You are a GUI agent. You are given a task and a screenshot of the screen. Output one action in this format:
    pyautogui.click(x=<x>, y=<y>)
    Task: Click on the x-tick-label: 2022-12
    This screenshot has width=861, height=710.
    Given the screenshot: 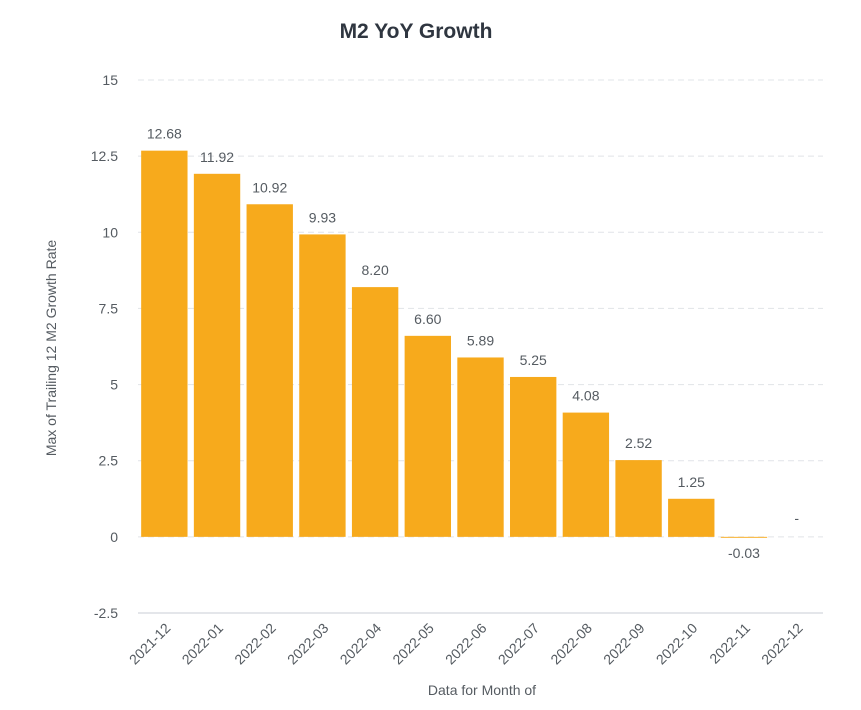 What is the action you would take?
    pyautogui.click(x=782, y=644)
    